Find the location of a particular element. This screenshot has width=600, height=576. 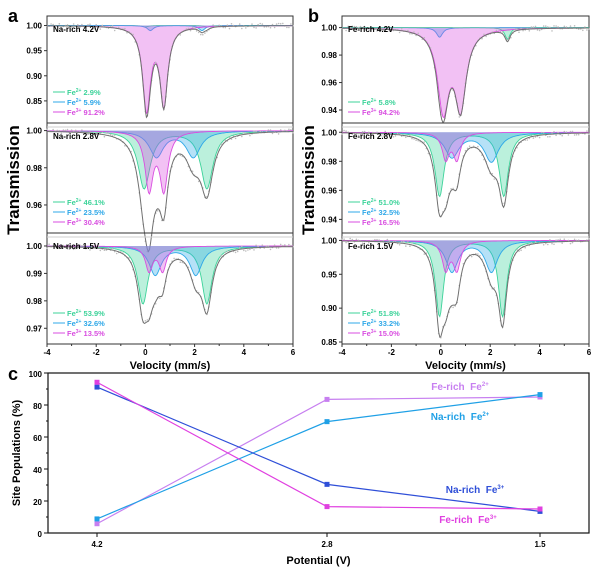

y-axis-title: Site Populations (%) is located at coordinates (17, 452).